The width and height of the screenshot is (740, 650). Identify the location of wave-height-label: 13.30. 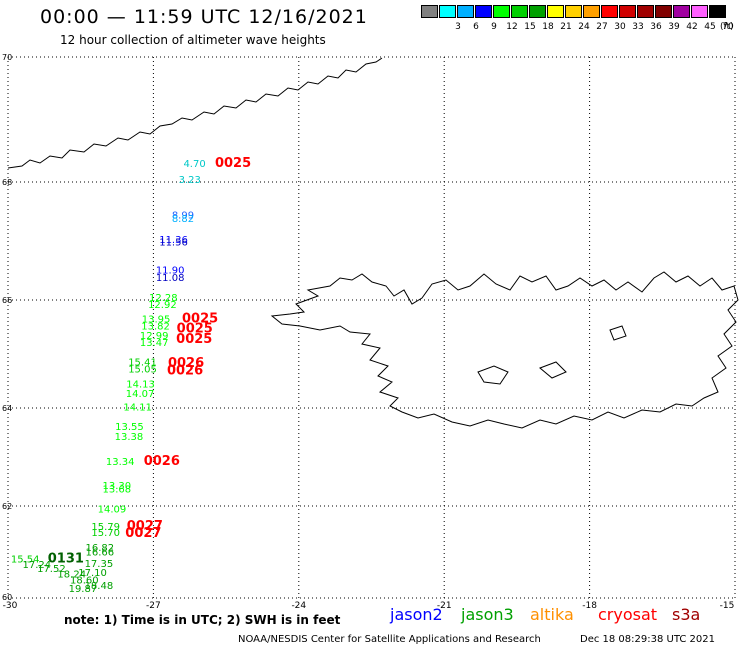
(117, 486).